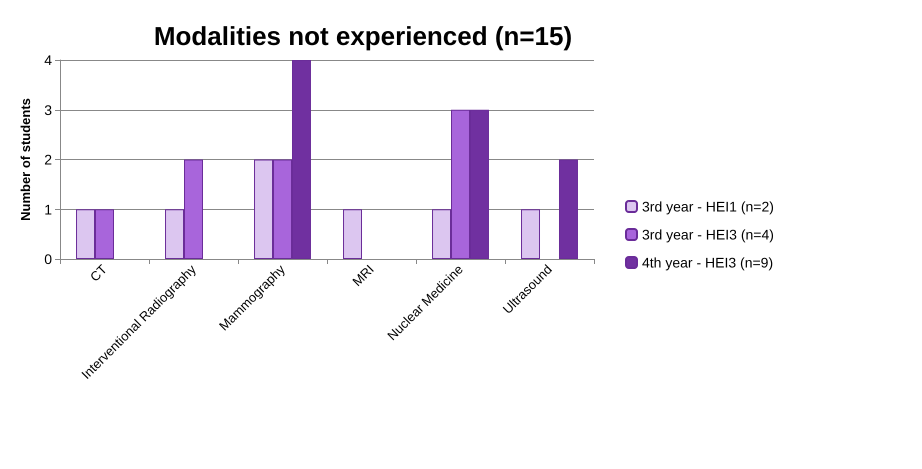  Describe the element at coordinates (708, 206) in the screenshot. I see `legend-label: 3rd year - HEI1 (n=2)` at that location.